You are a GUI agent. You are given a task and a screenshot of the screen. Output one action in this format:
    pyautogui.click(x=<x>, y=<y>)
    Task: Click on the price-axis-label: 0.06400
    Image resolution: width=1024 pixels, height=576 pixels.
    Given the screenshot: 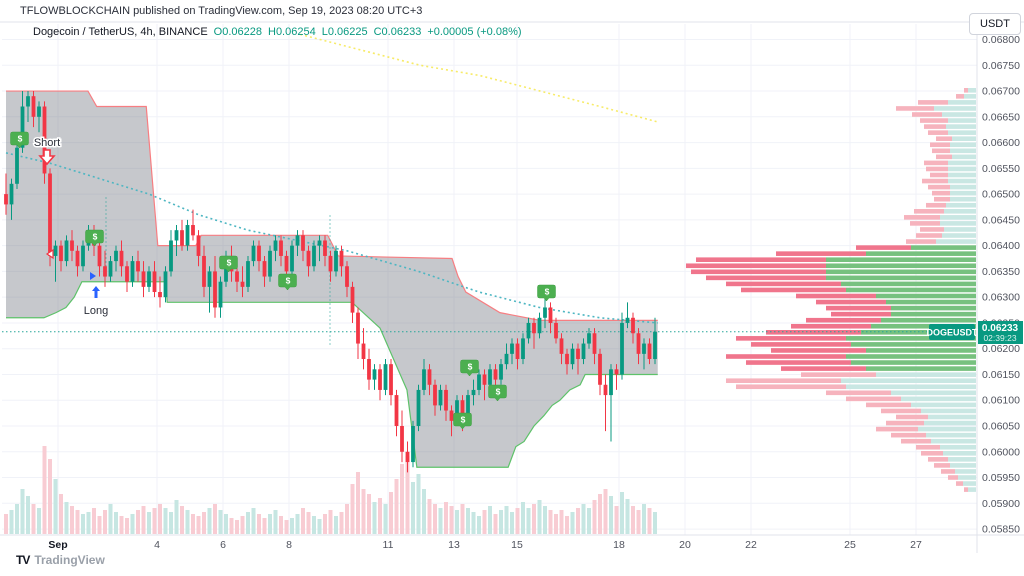 What is the action you would take?
    pyautogui.click(x=1001, y=246)
    